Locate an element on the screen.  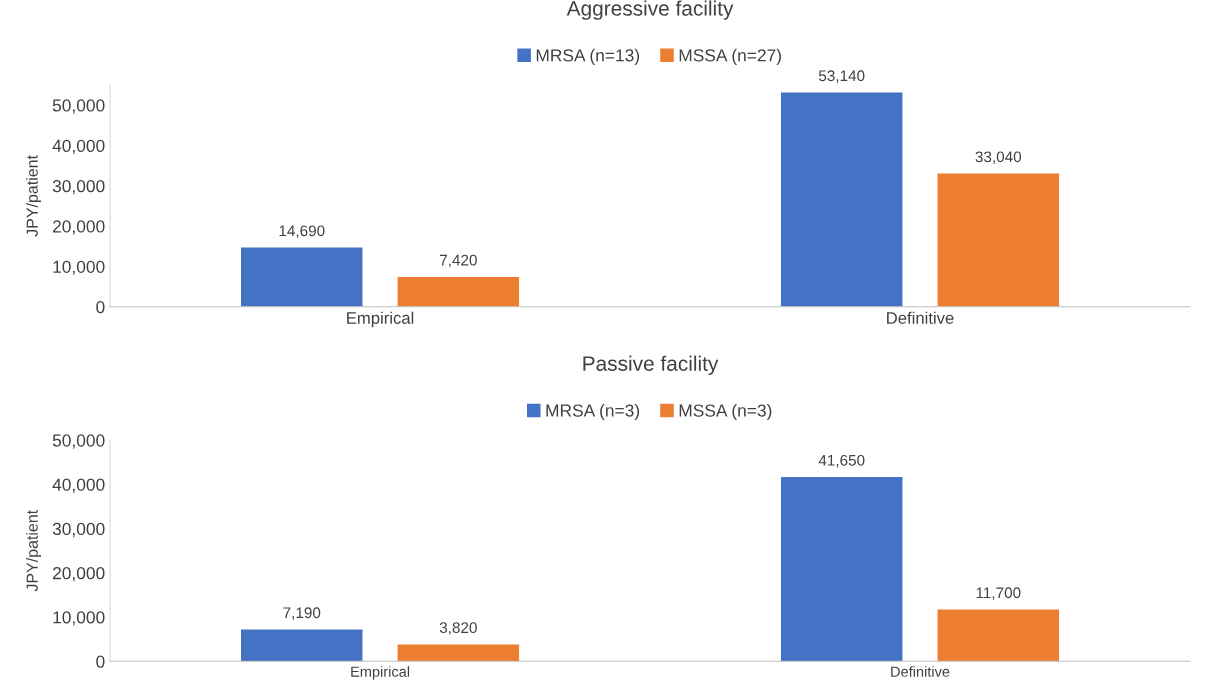
legend-label: MSSA (n=27) is located at coordinates (730, 56).